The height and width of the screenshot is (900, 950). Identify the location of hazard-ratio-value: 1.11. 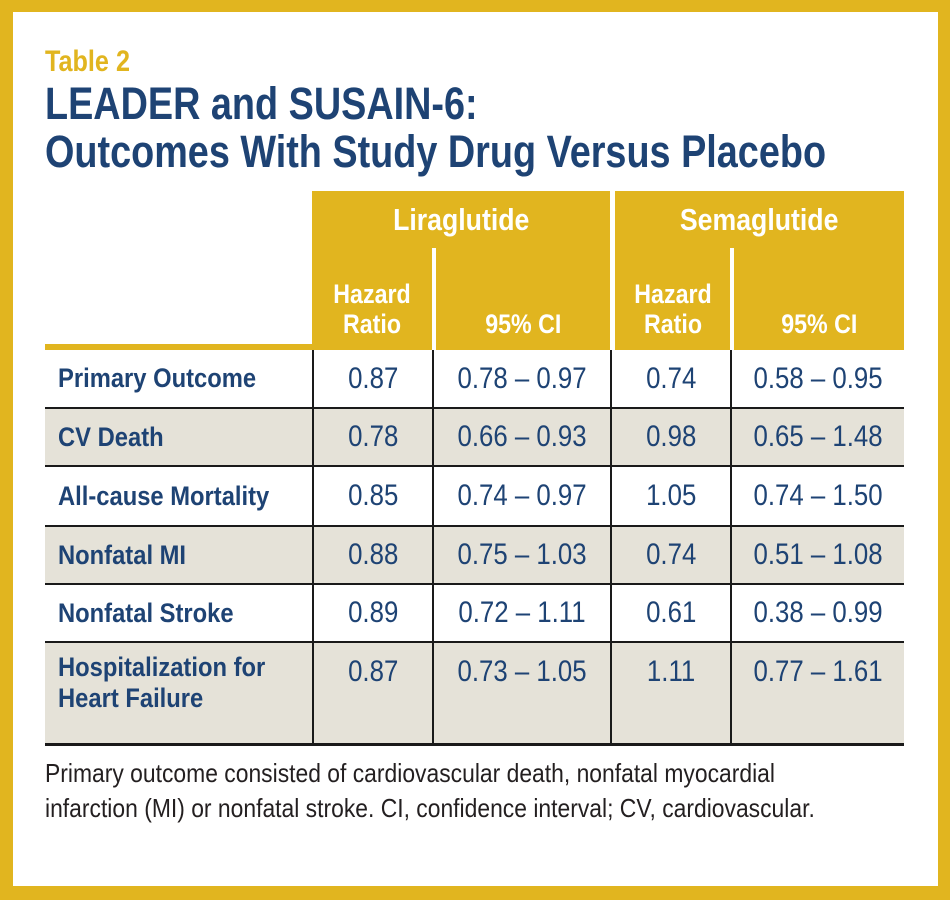
(670, 693).